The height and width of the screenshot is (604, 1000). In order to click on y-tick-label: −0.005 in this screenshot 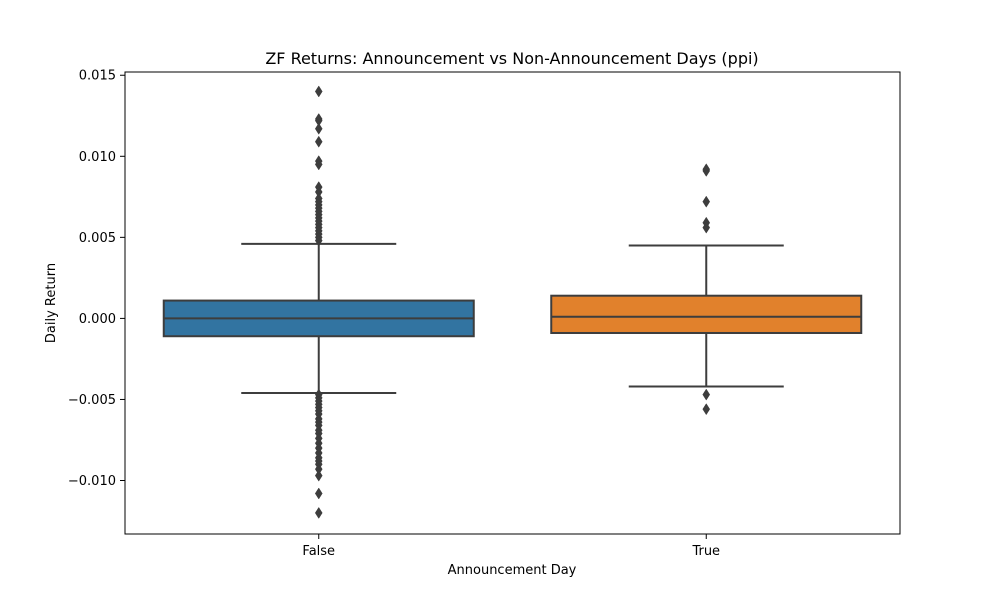, I will do `click(92, 400)`.